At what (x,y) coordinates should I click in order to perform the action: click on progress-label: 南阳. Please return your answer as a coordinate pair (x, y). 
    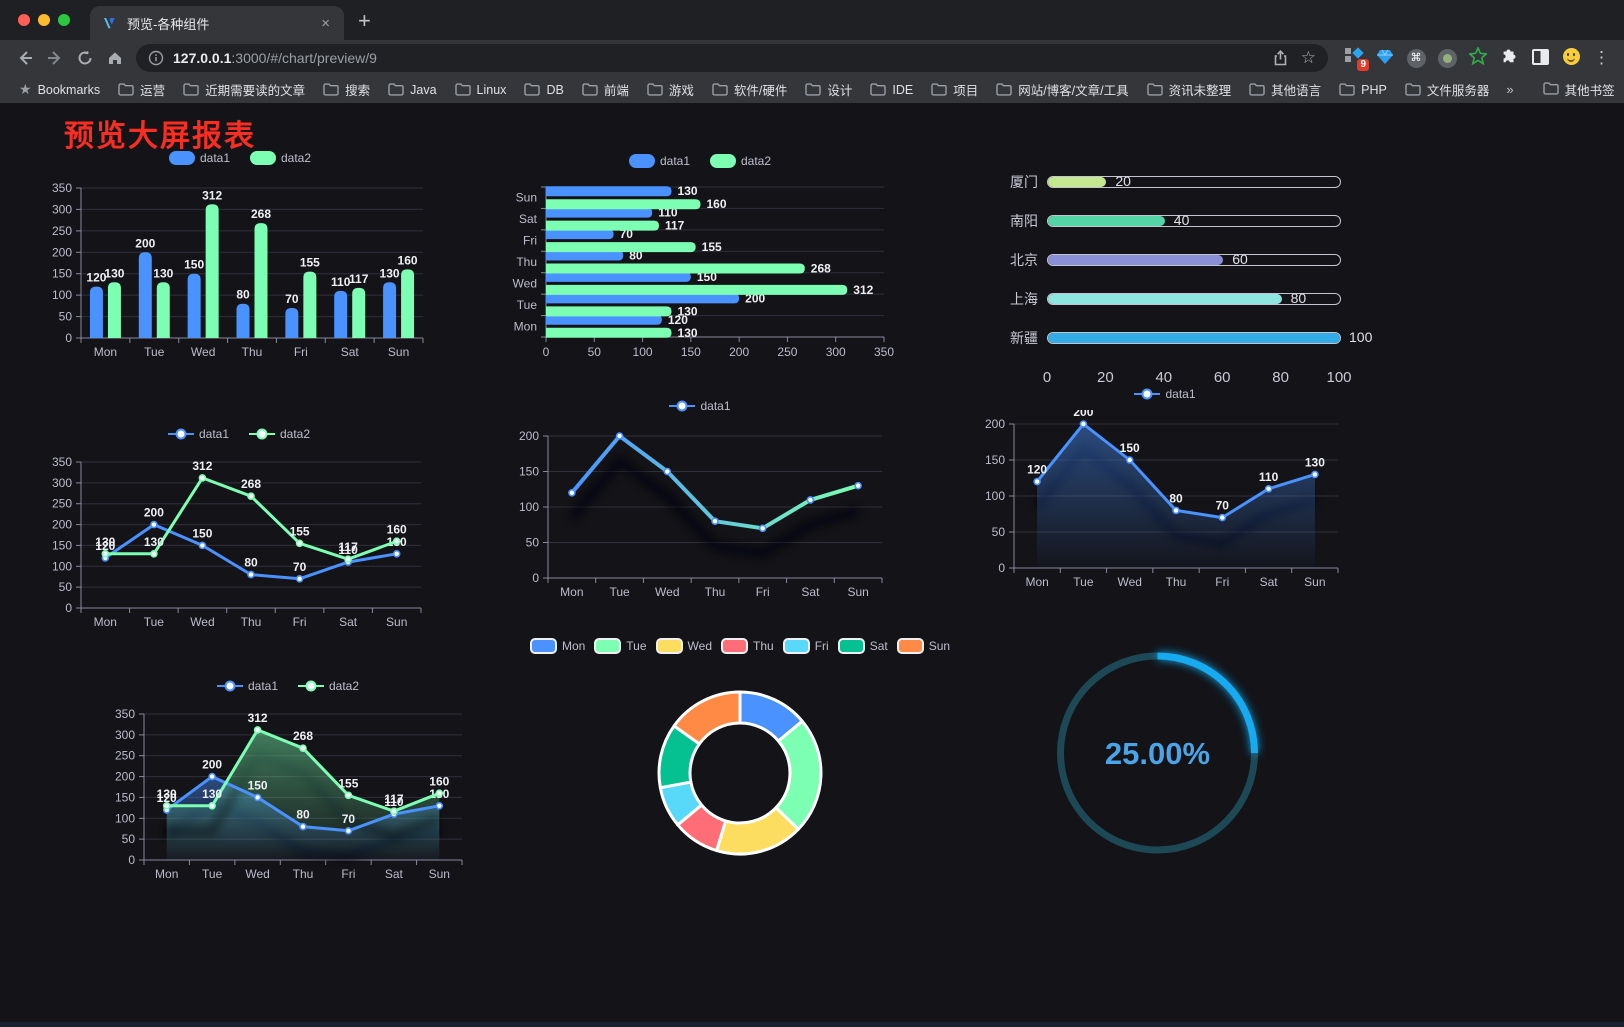
    Looking at the image, I should click on (1024, 220).